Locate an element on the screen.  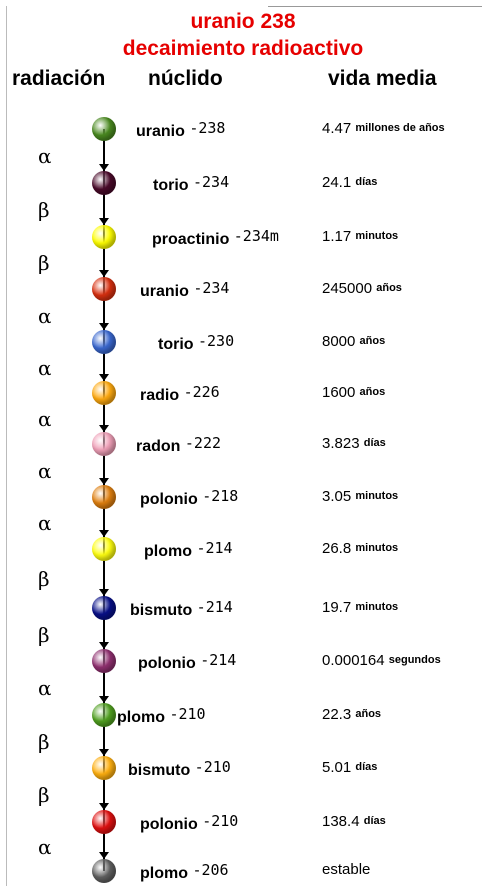
nuclide-label: uranio -238 is located at coordinates (180, 130).